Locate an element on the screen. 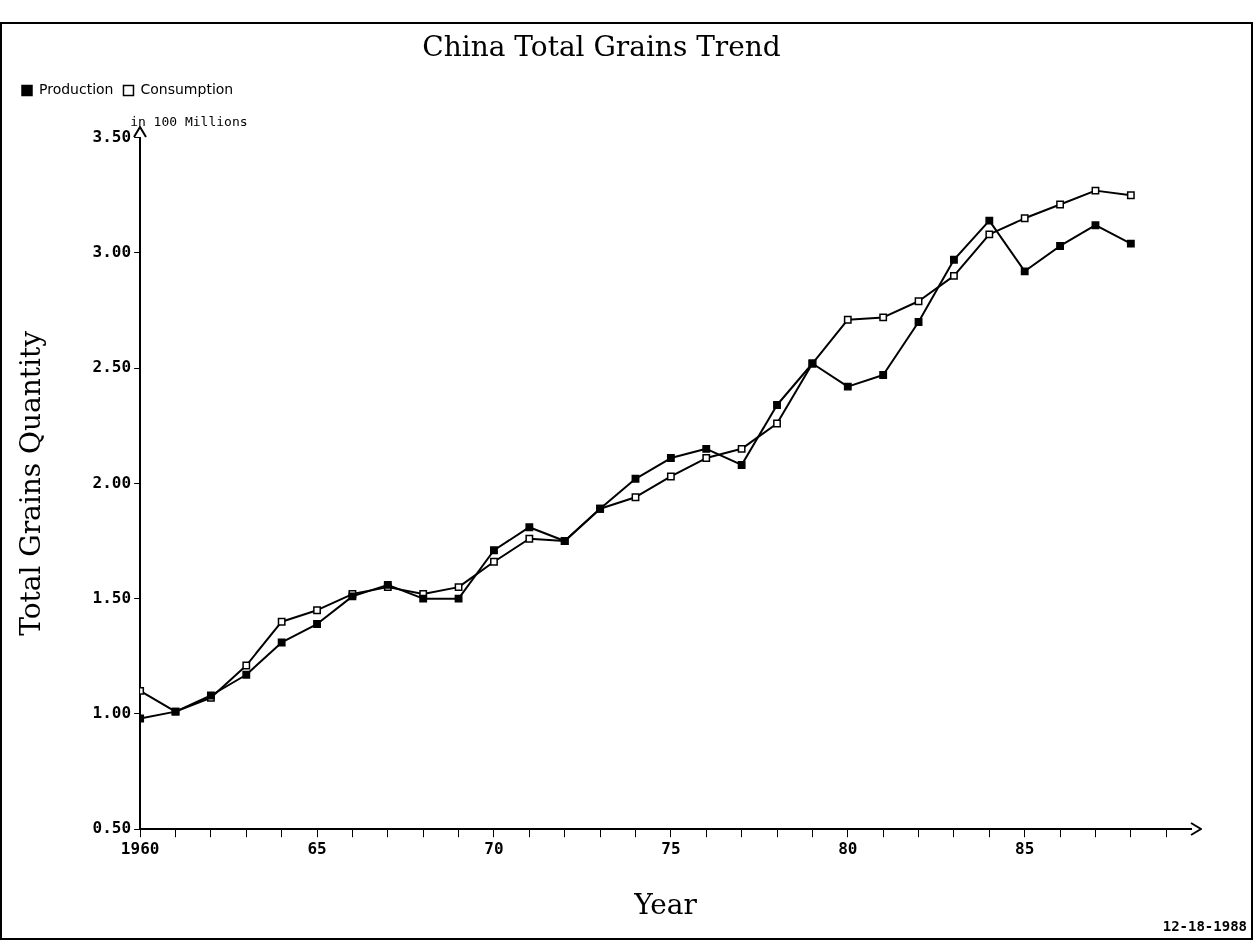  legend-label: Production is located at coordinates (76, 89).